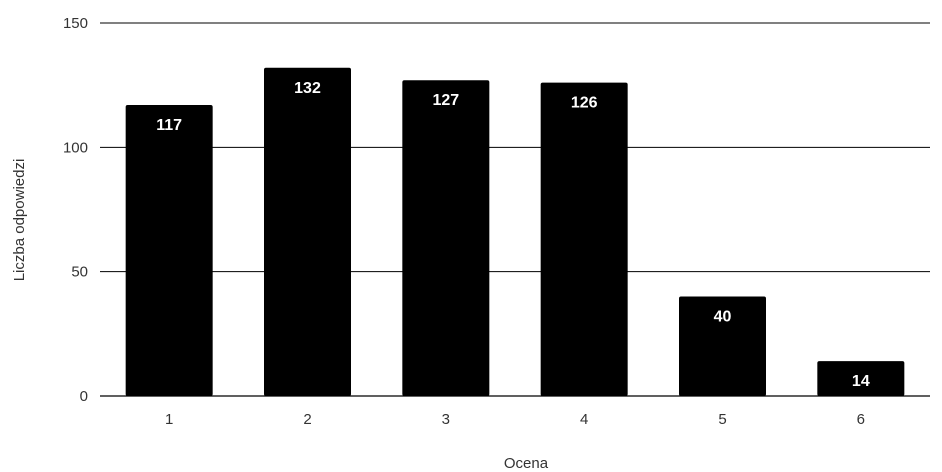  Describe the element at coordinates (515, 419) in the screenshot. I see `x-tick-labels: 1 2 3 4 5 6` at that location.